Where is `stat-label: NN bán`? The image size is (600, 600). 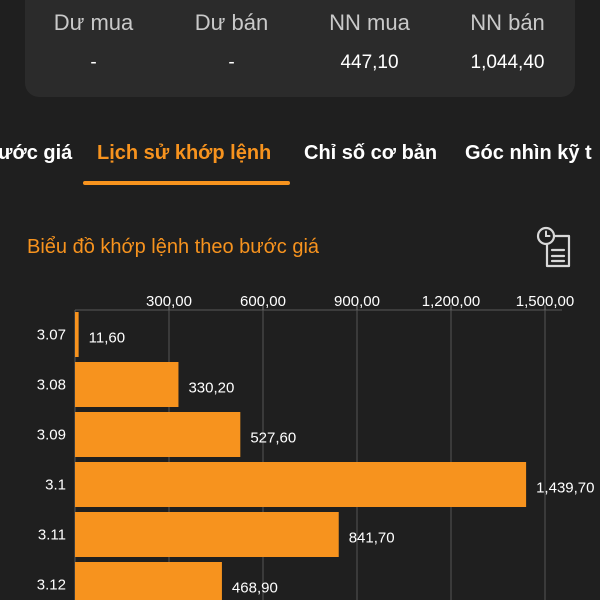 stat-label: NN bán is located at coordinates (507, 22).